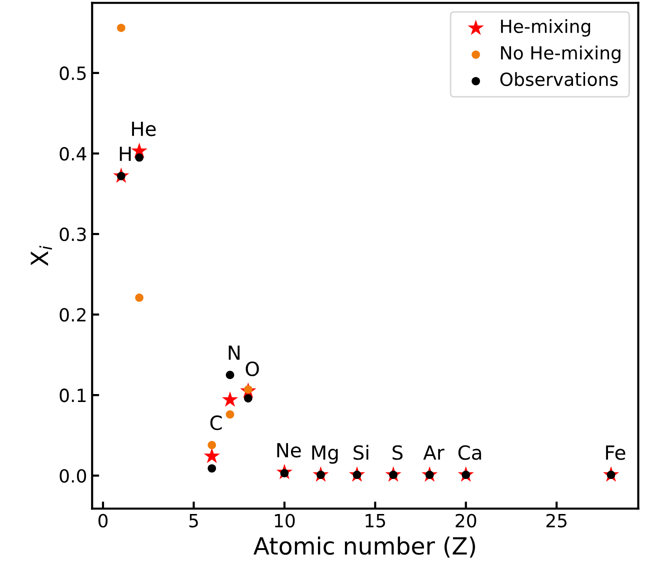 This screenshot has height=578, width=658. I want to click on x-tick-label: 0, so click(103, 521).